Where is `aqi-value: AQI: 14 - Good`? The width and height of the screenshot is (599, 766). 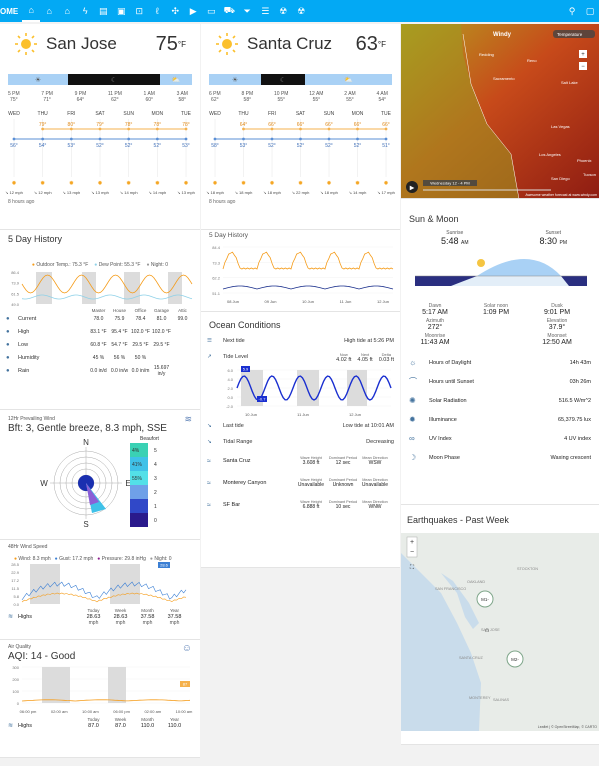
aqi-value: AQI: 14 - Good is located at coordinates (42, 656).